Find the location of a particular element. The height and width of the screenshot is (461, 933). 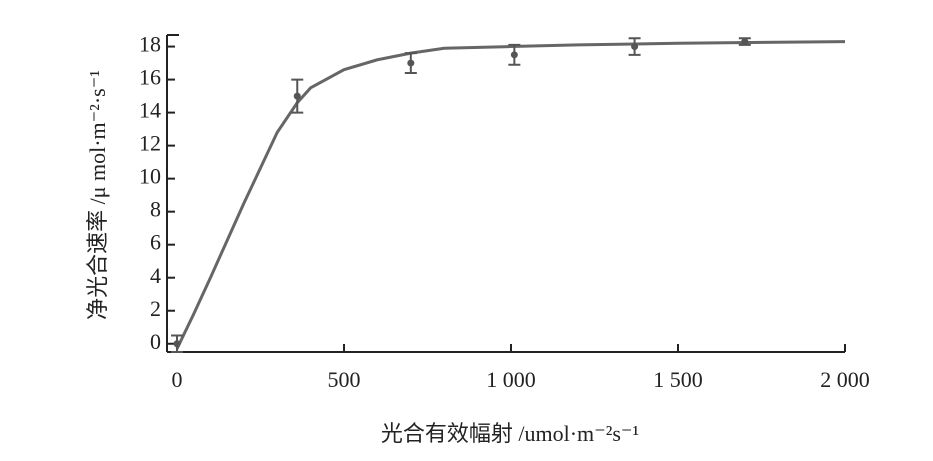

y-tick-label: 14 is located at coordinates (150, 110).